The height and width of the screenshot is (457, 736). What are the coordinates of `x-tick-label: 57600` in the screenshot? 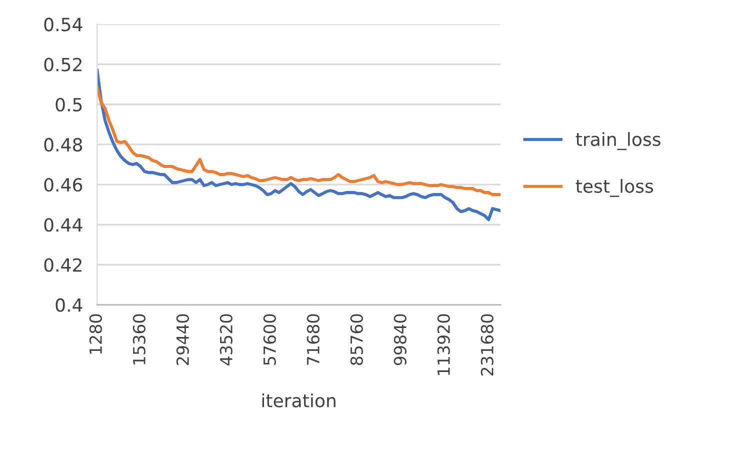 It's located at (269, 339).